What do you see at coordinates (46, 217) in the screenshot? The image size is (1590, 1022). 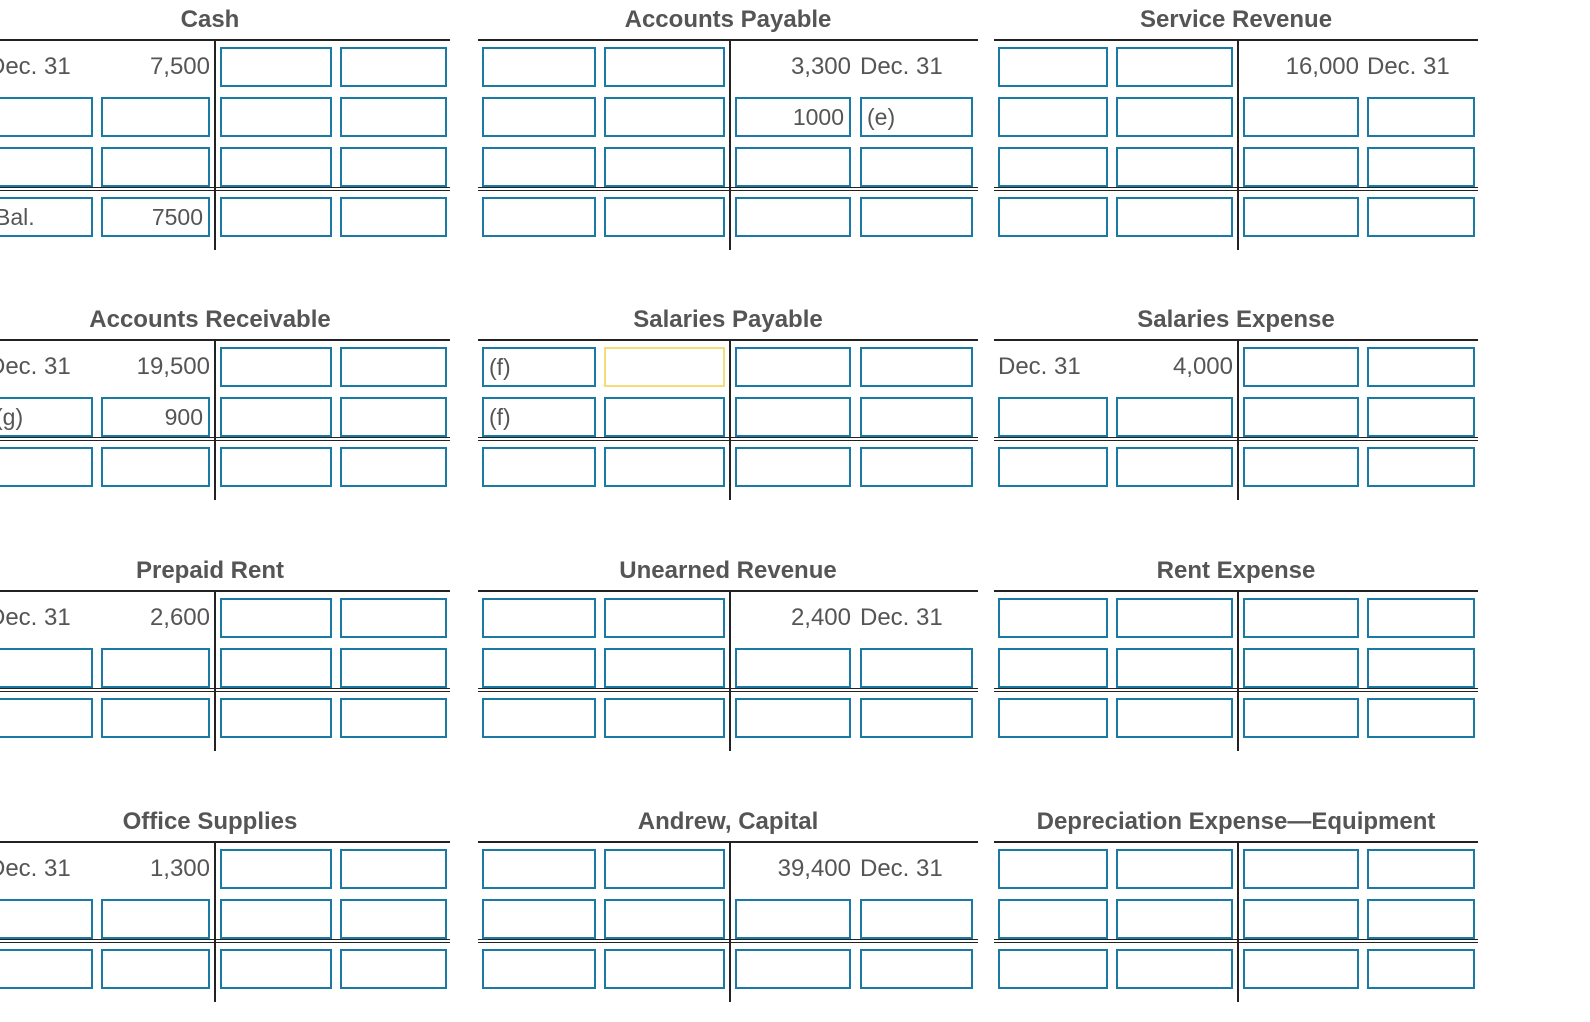 I see `input-field: Bal.` at bounding box center [46, 217].